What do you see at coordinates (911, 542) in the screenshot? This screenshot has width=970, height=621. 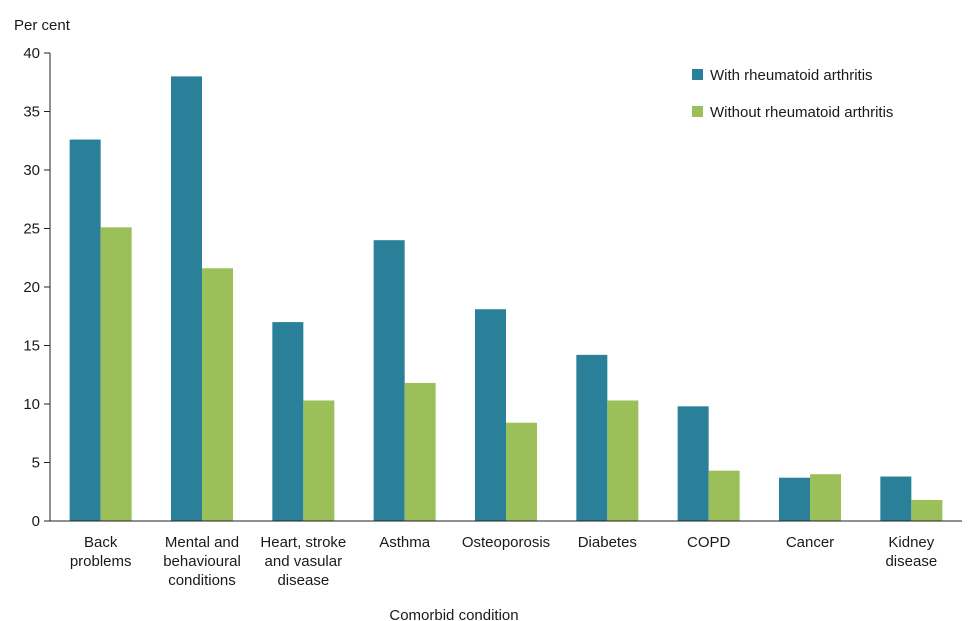 I see `x-tick-label-line: Kidney` at bounding box center [911, 542].